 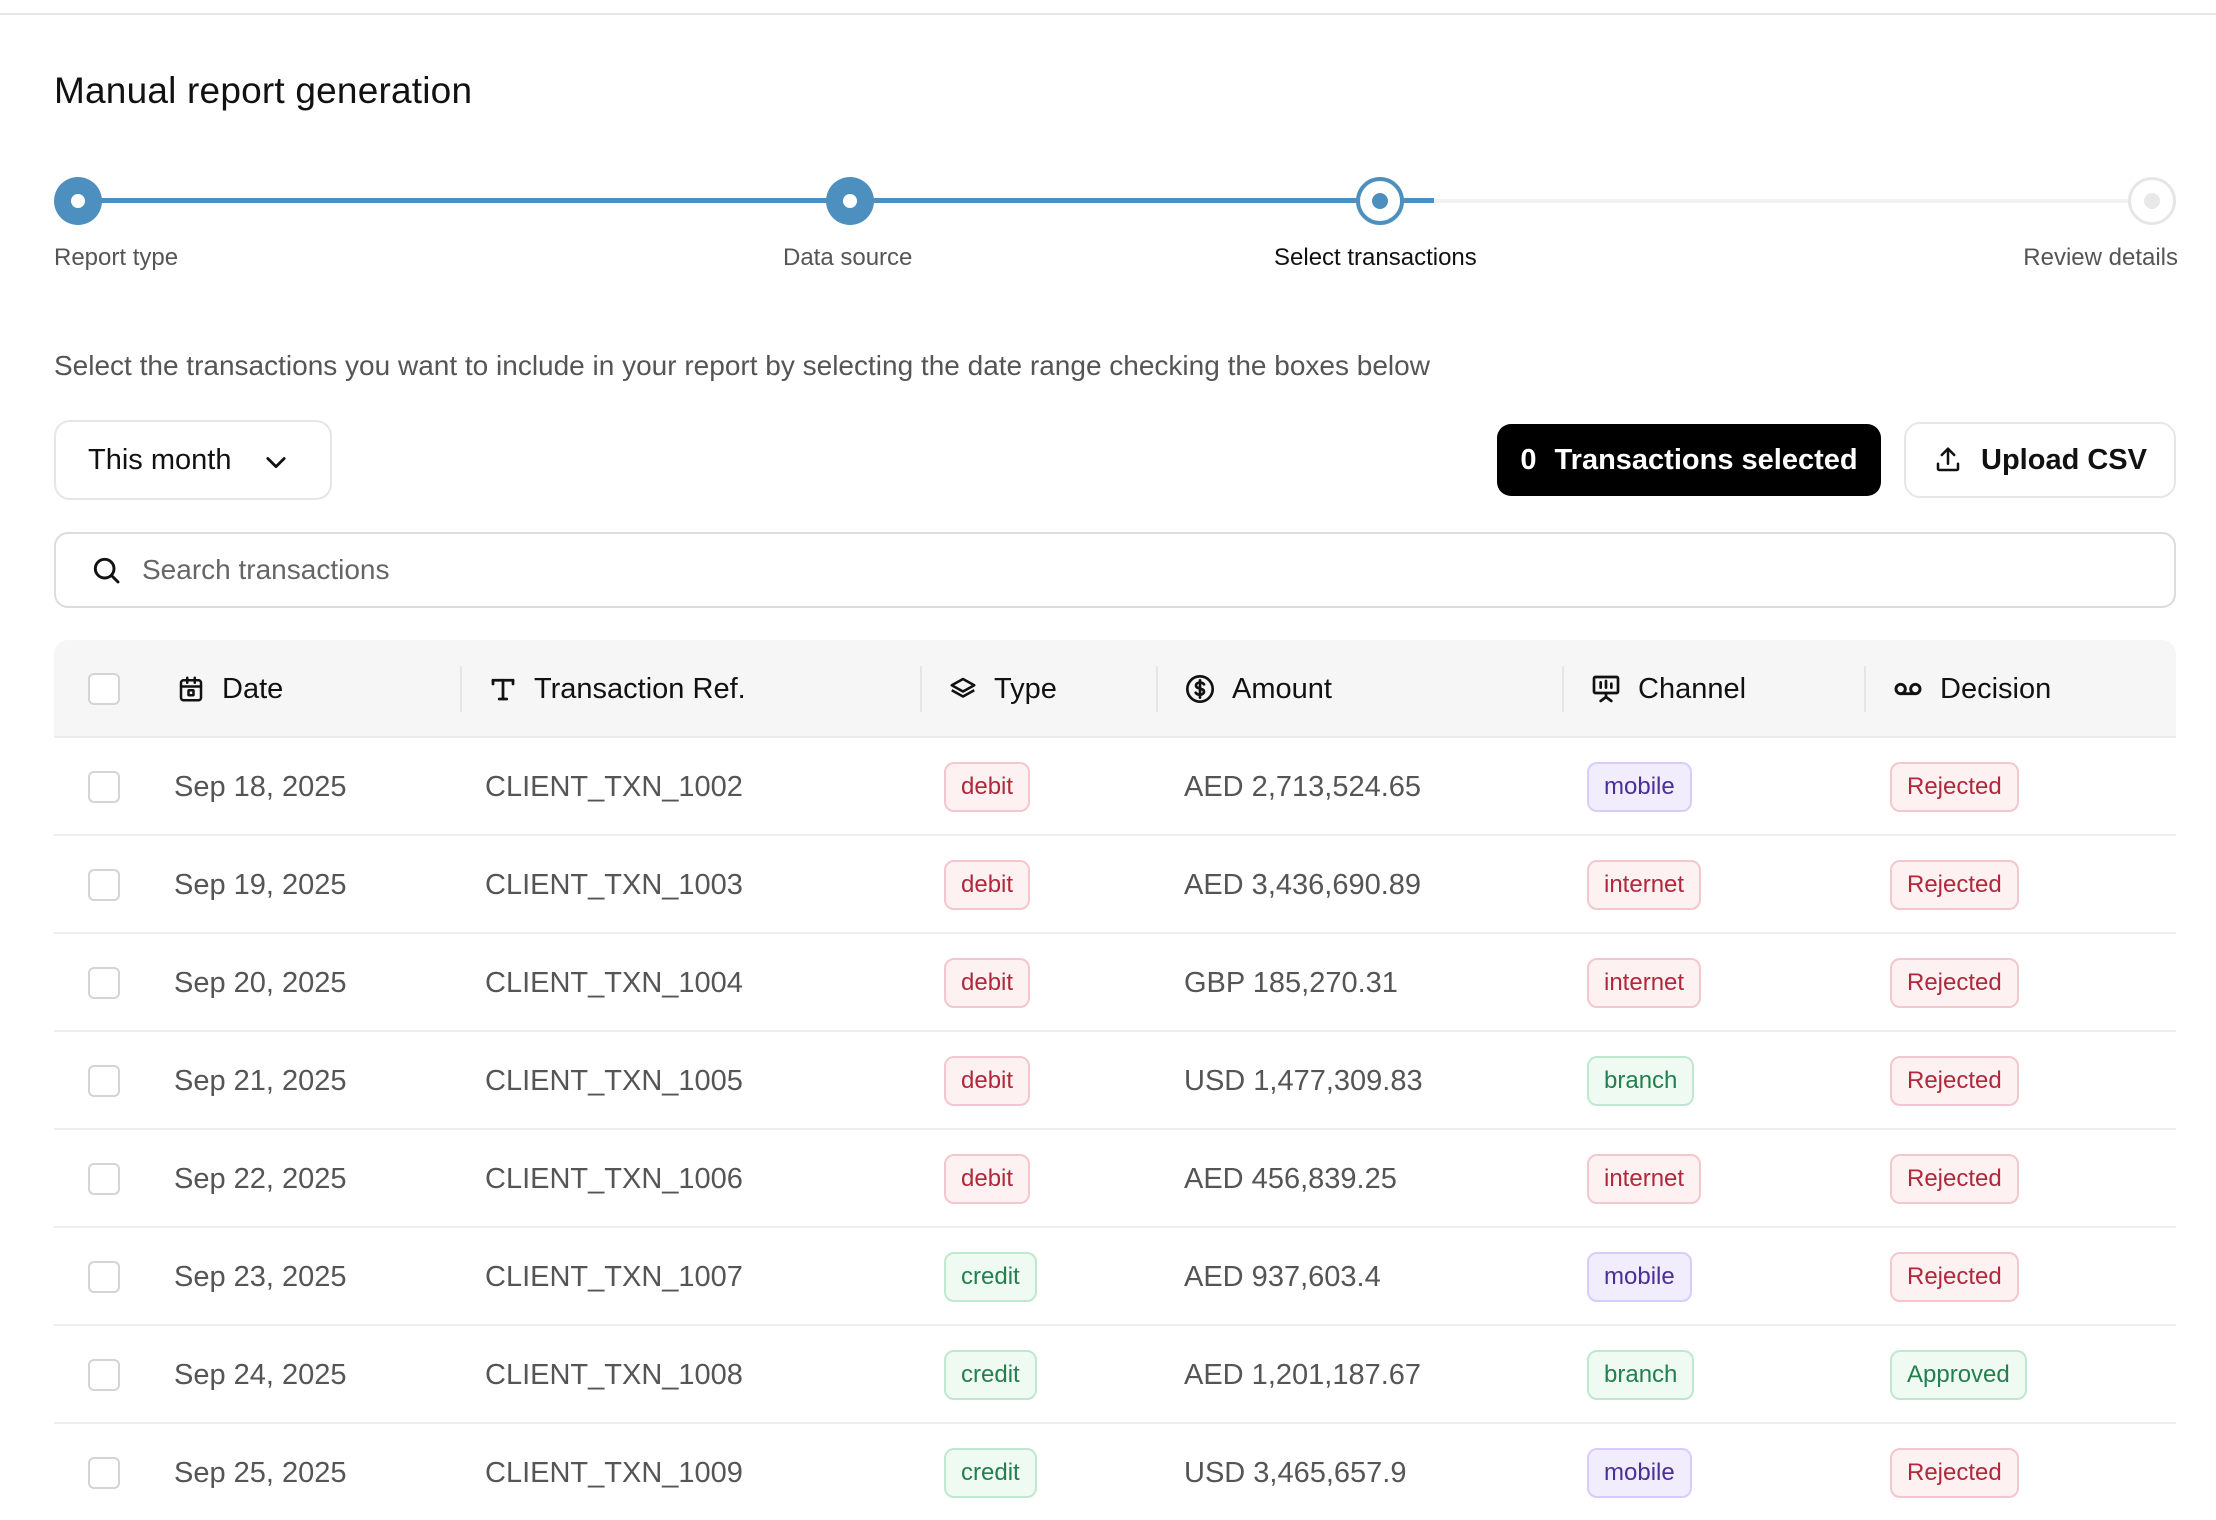 I want to click on column-header-ref: Transaction Ref., so click(x=617, y=689).